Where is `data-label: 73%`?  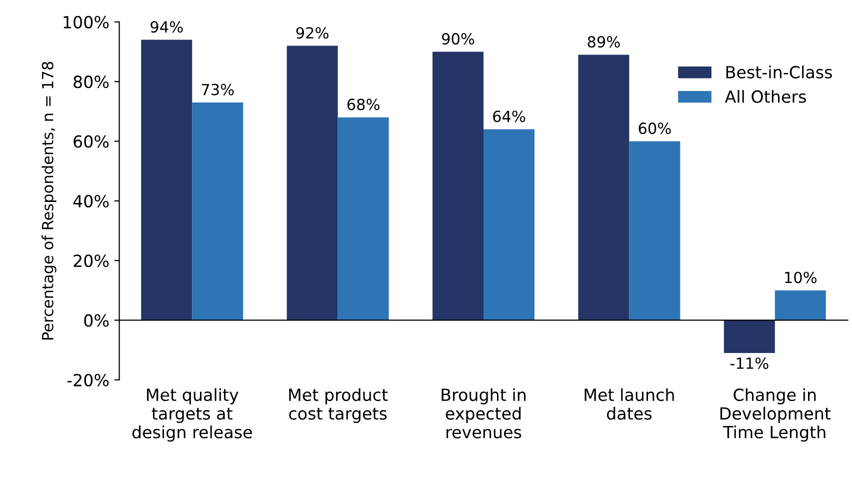 data-label: 73% is located at coordinates (218, 90).